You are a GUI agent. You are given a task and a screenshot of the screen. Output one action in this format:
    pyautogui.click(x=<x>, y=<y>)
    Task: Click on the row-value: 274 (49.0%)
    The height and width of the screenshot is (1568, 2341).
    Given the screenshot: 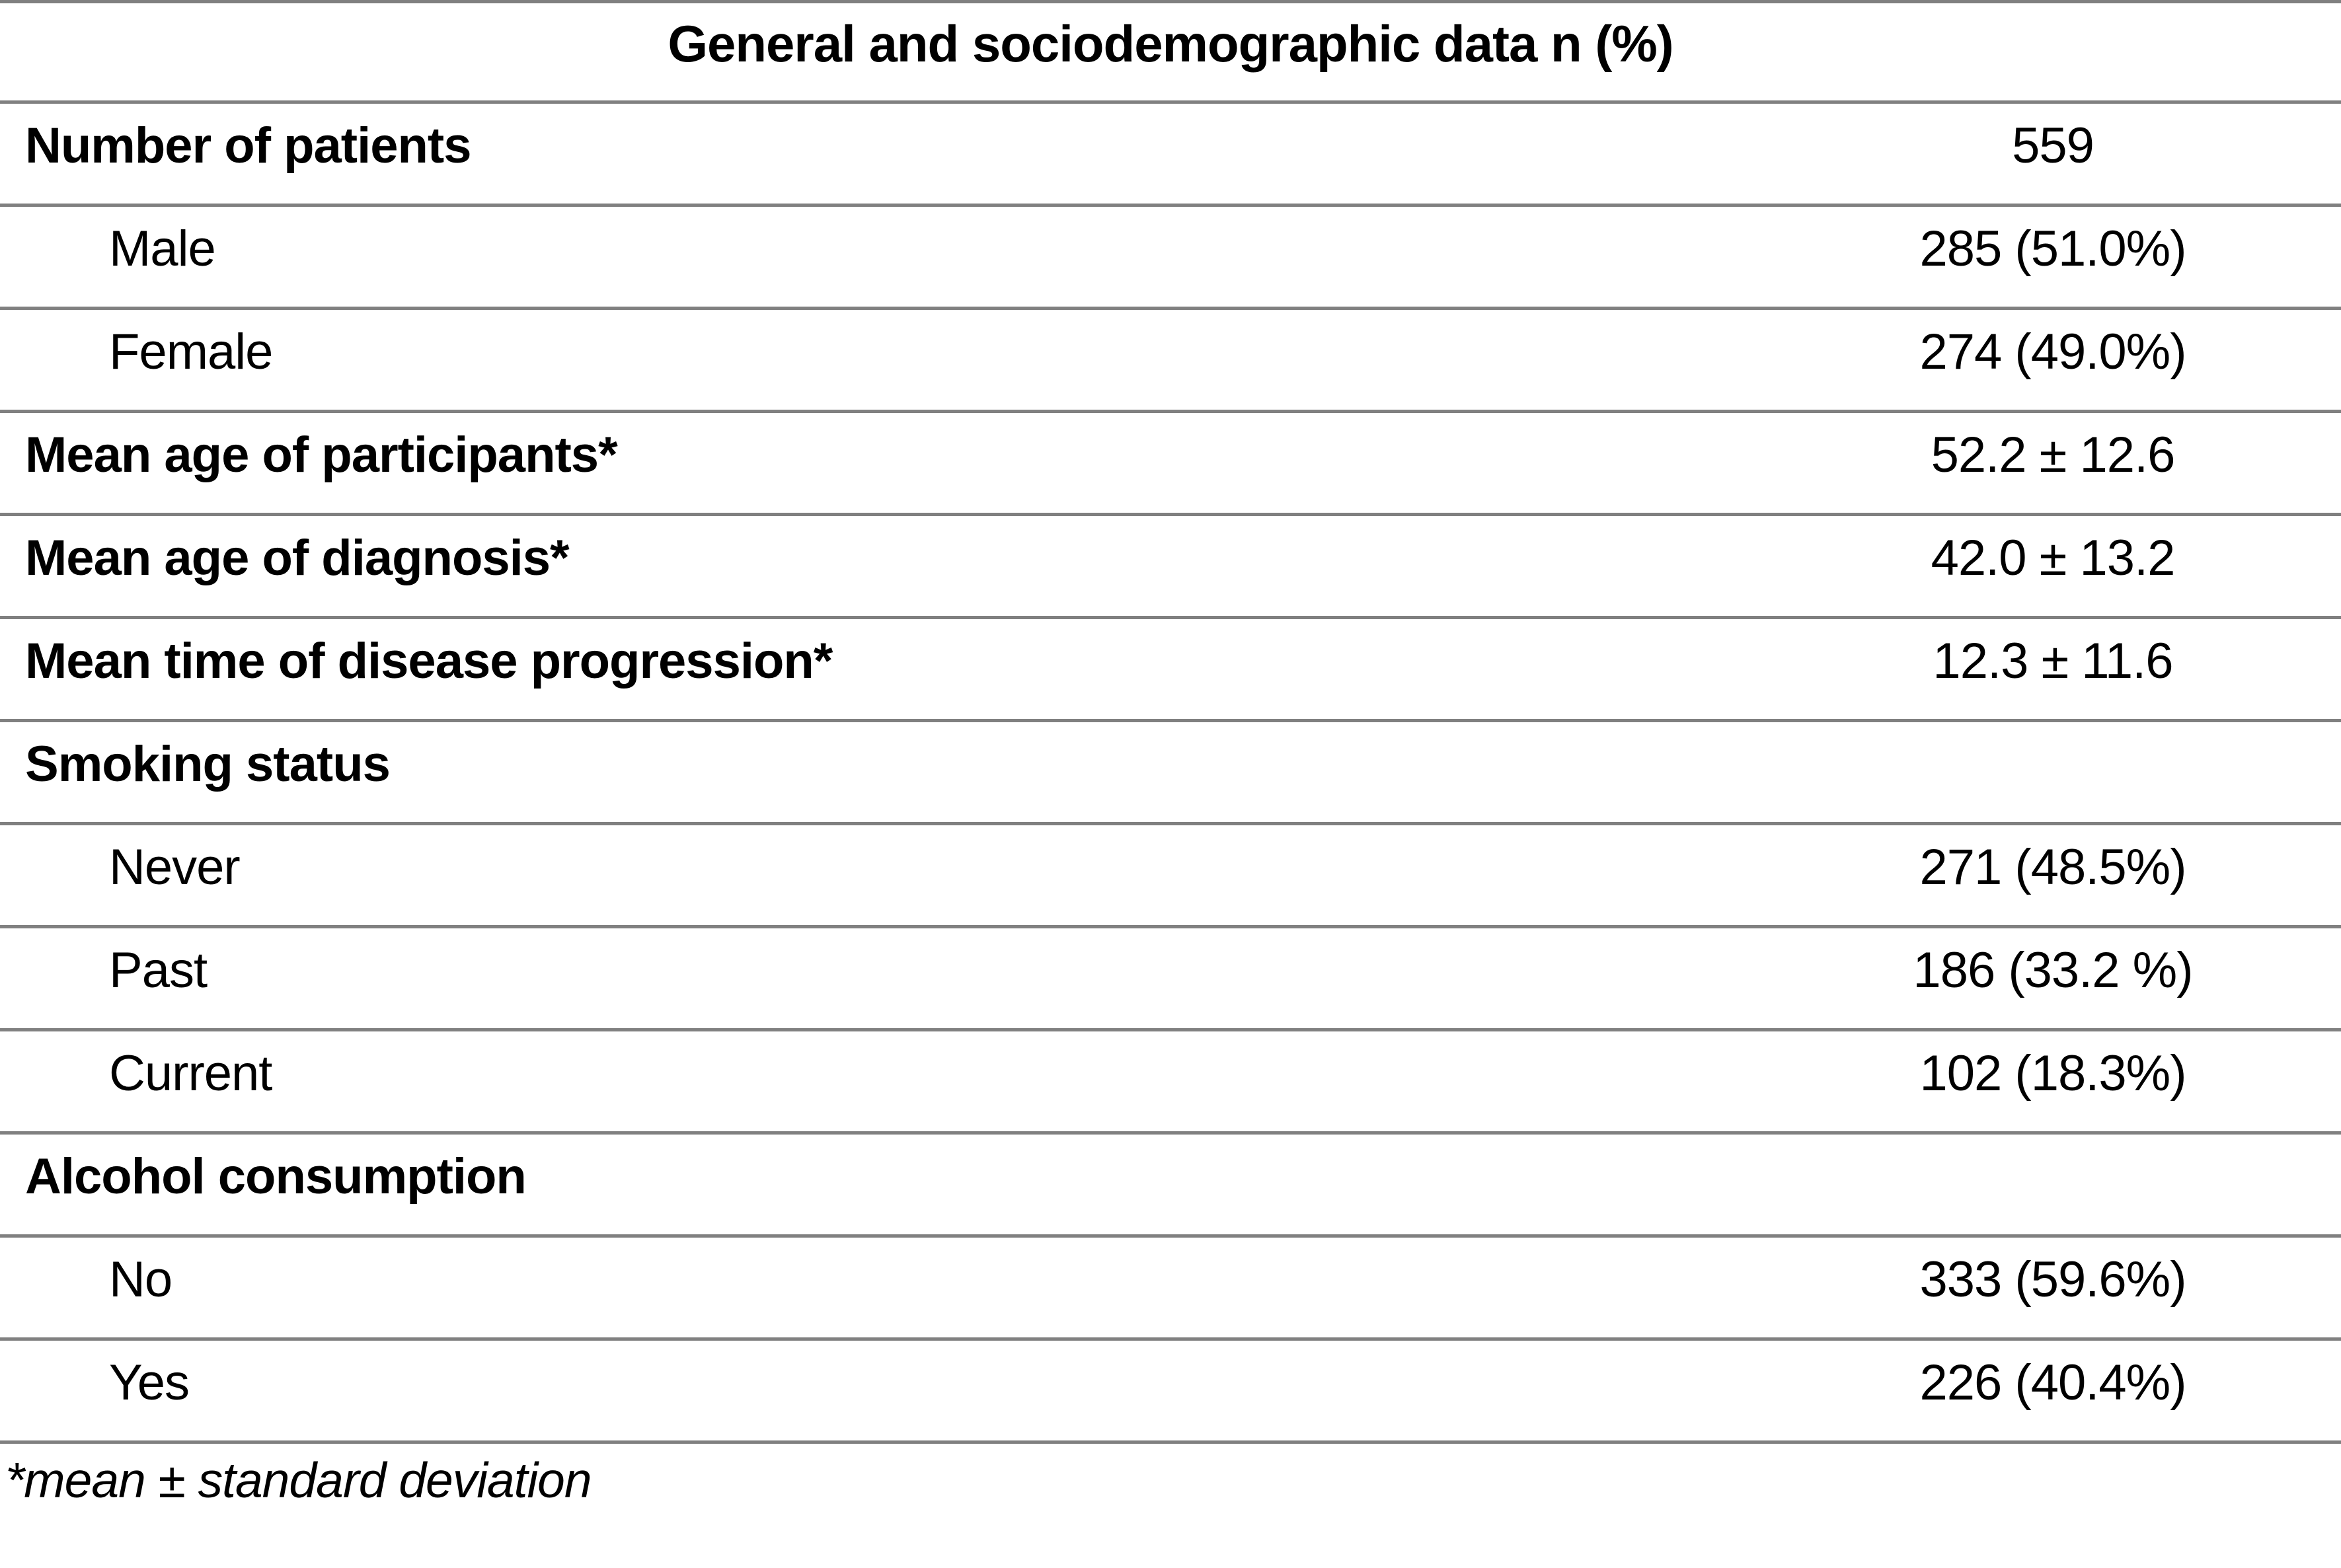 What is the action you would take?
    pyautogui.click(x=2053, y=360)
    